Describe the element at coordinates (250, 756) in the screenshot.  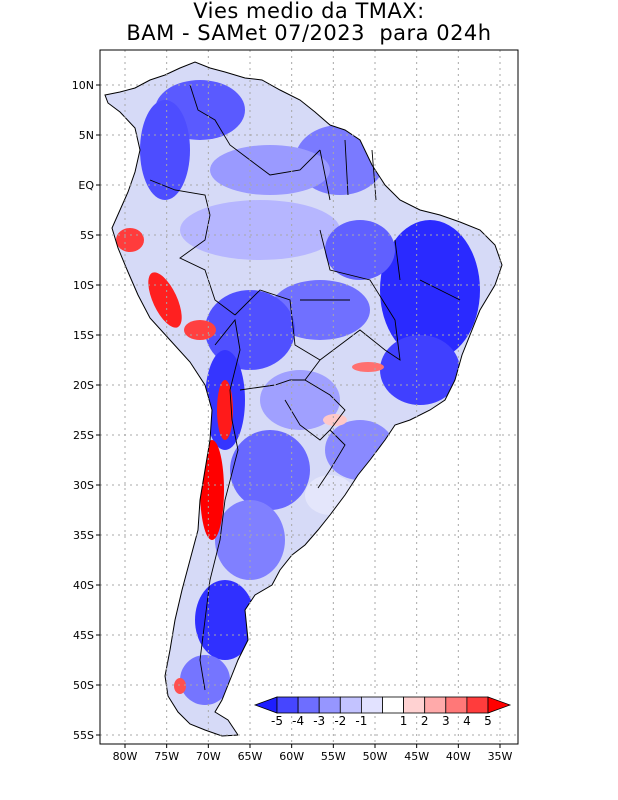
I see `lon-label: 65W` at that location.